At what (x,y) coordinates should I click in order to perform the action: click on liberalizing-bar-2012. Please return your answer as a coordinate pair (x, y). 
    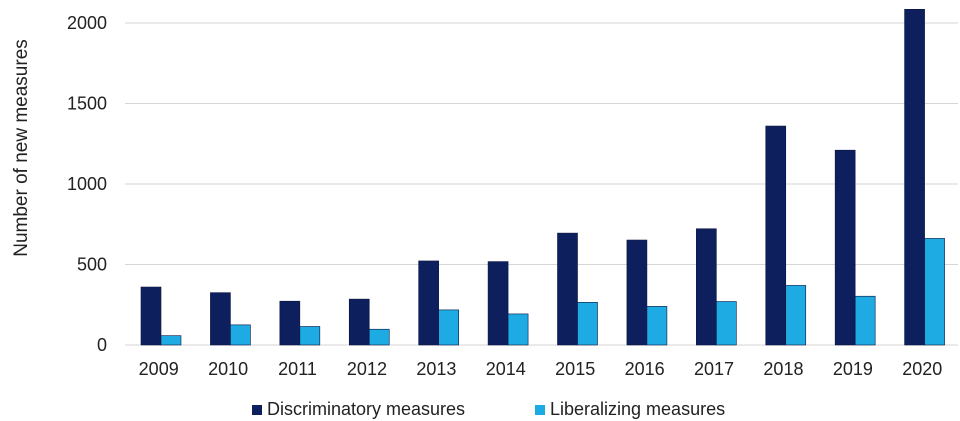
    Looking at the image, I should click on (379, 337).